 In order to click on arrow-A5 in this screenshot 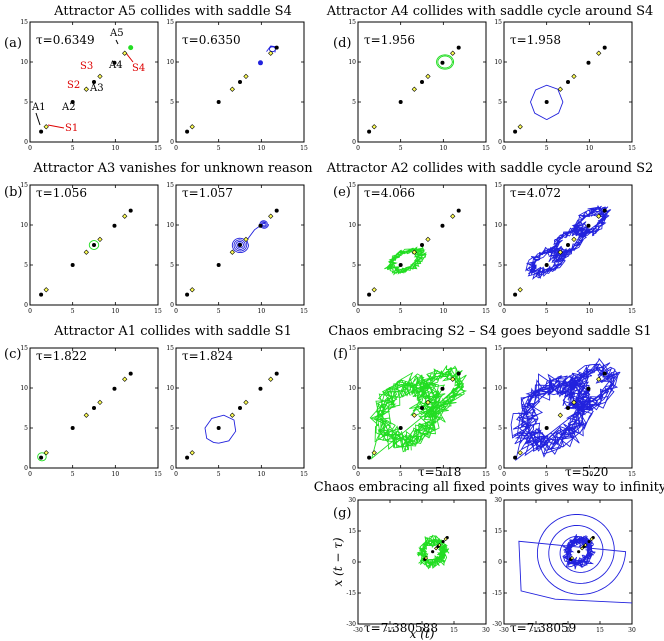, I will do `click(117, 42)`.